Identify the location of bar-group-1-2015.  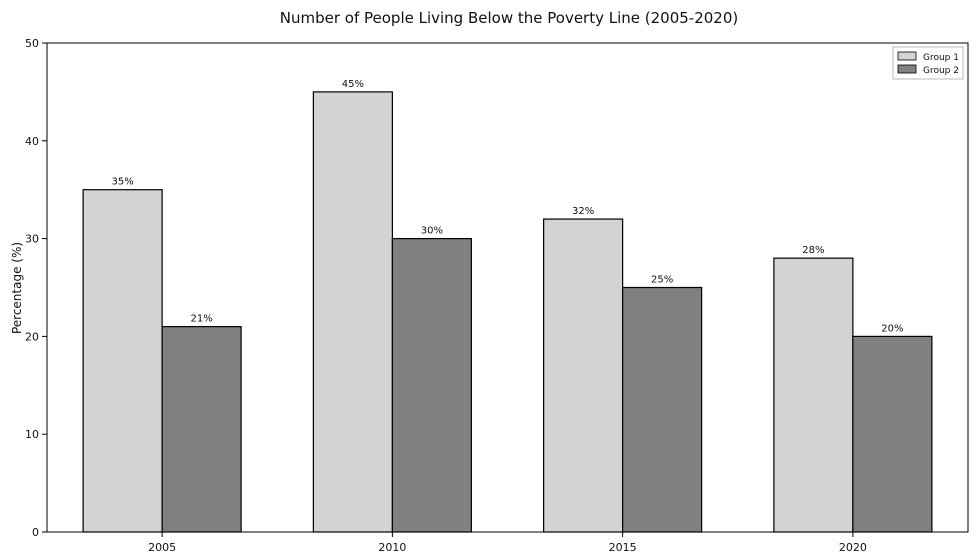
(583, 375).